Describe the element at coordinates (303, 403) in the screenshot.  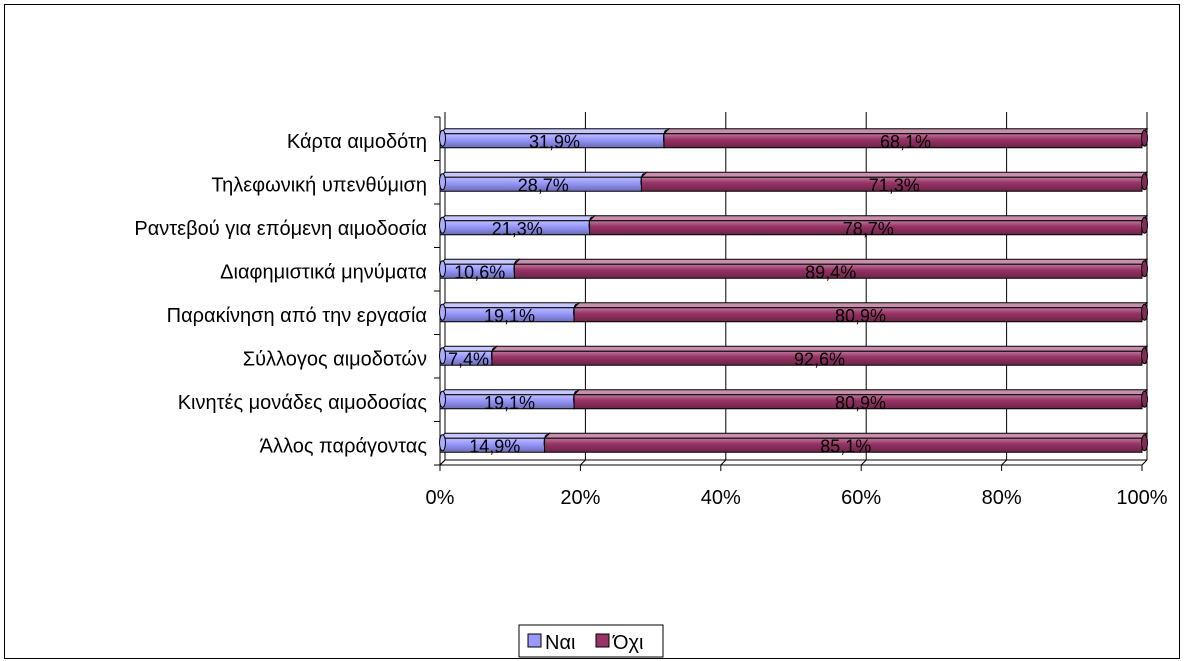
I see `category-label: Κινητές μονάδες αιμοδοσίας` at that location.